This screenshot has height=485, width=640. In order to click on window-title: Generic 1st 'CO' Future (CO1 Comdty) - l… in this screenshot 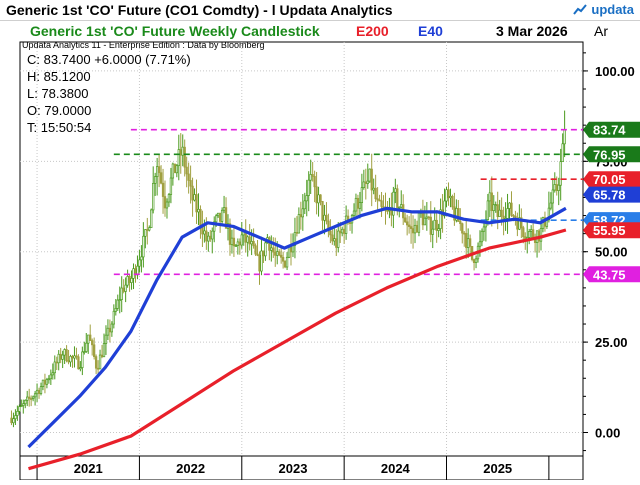, I will do `click(199, 10)`.